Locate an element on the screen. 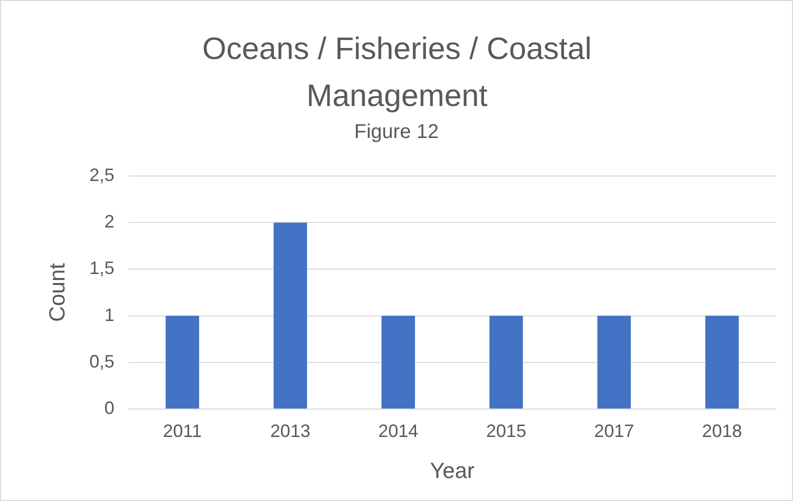 This screenshot has height=501, width=793. y-tick-label: 1,5 is located at coordinates (101, 268).